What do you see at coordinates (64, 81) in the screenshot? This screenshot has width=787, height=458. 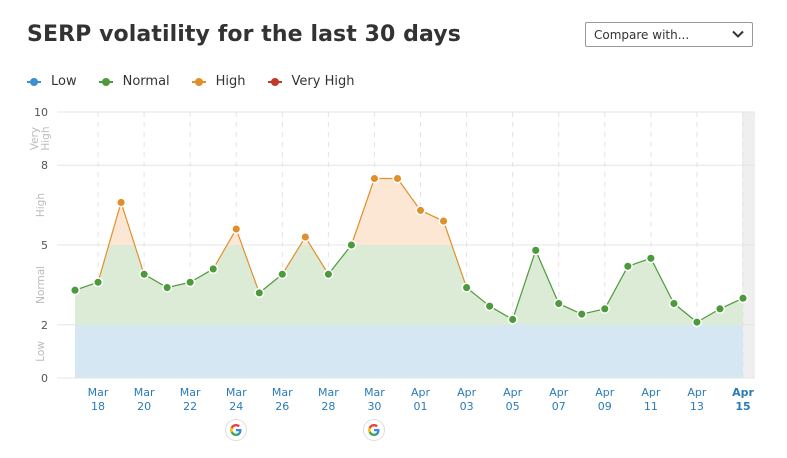 I see `legend-label: Low` at bounding box center [64, 81].